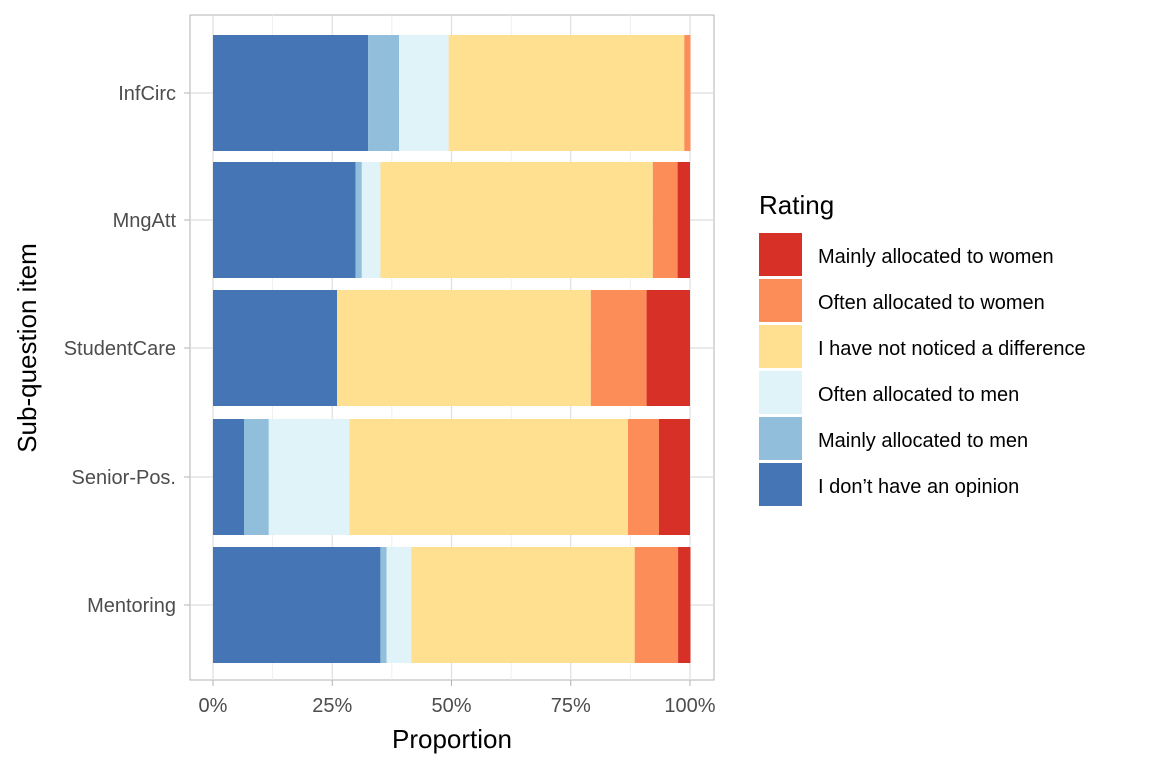  Describe the element at coordinates (145, 221) in the screenshot. I see `y-tick-label: MngAtt` at that location.